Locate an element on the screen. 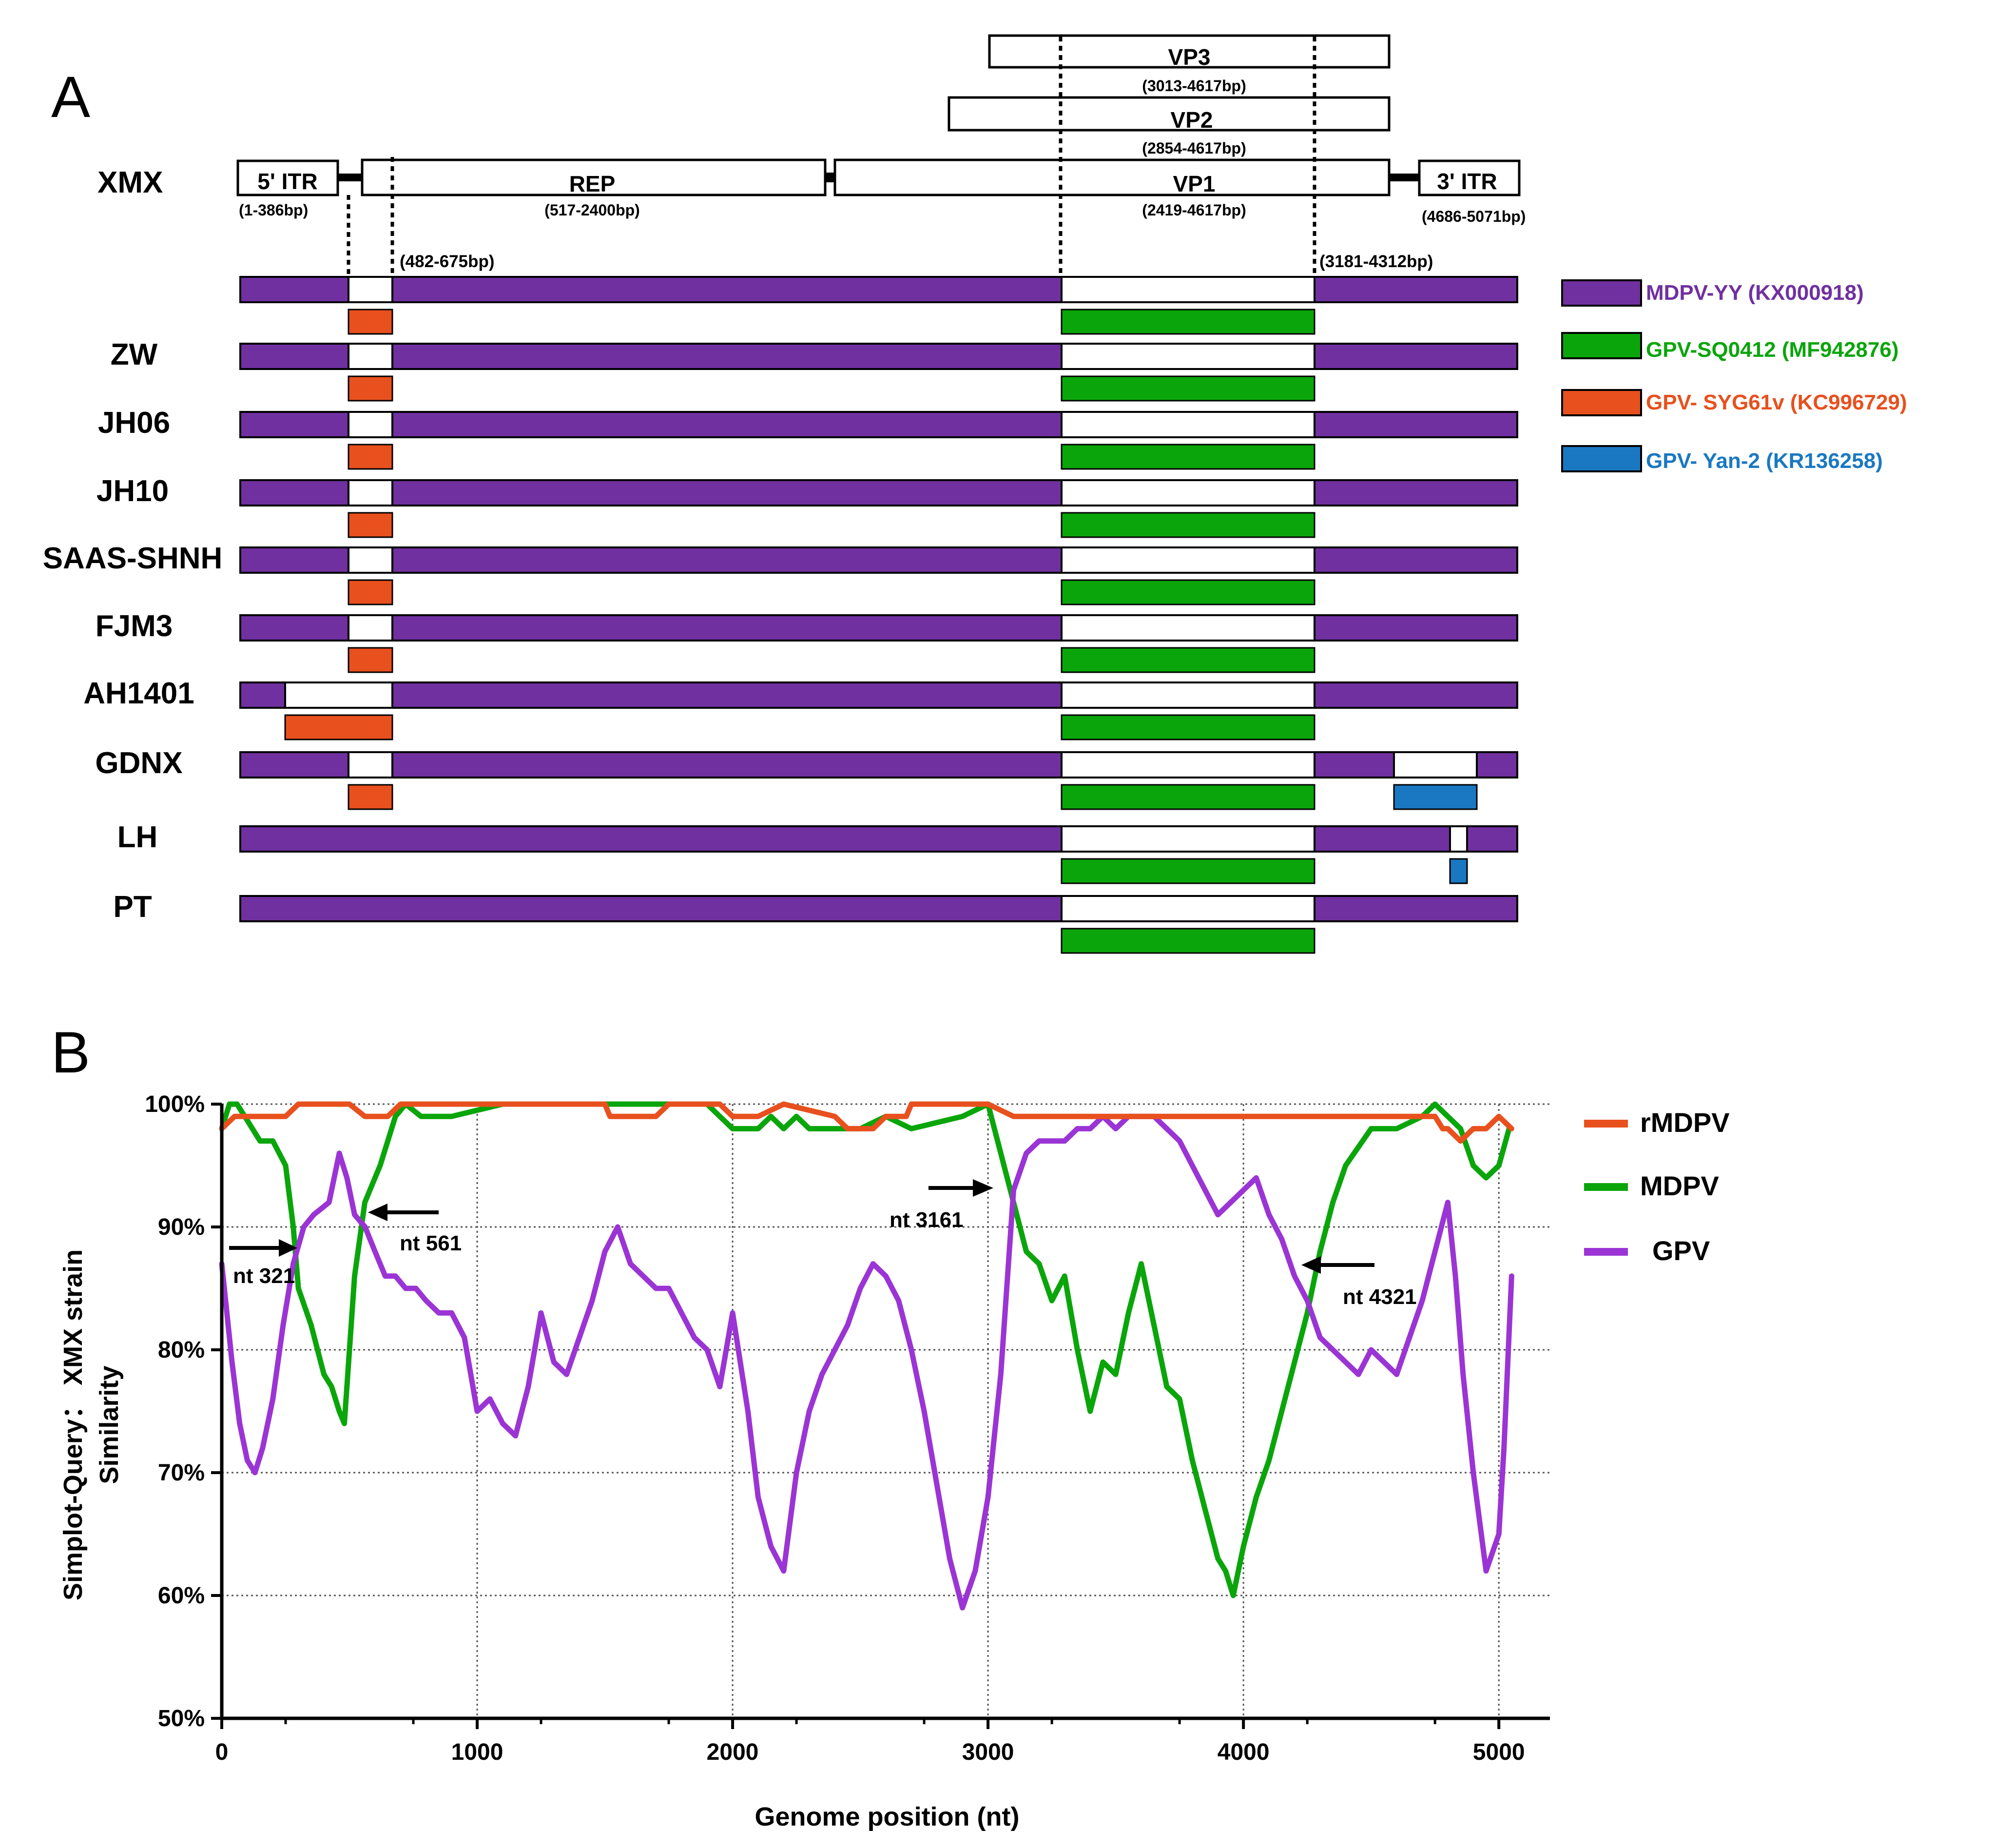 The image size is (1992, 1848). panel-b-letter: B is located at coordinates (70, 1053).